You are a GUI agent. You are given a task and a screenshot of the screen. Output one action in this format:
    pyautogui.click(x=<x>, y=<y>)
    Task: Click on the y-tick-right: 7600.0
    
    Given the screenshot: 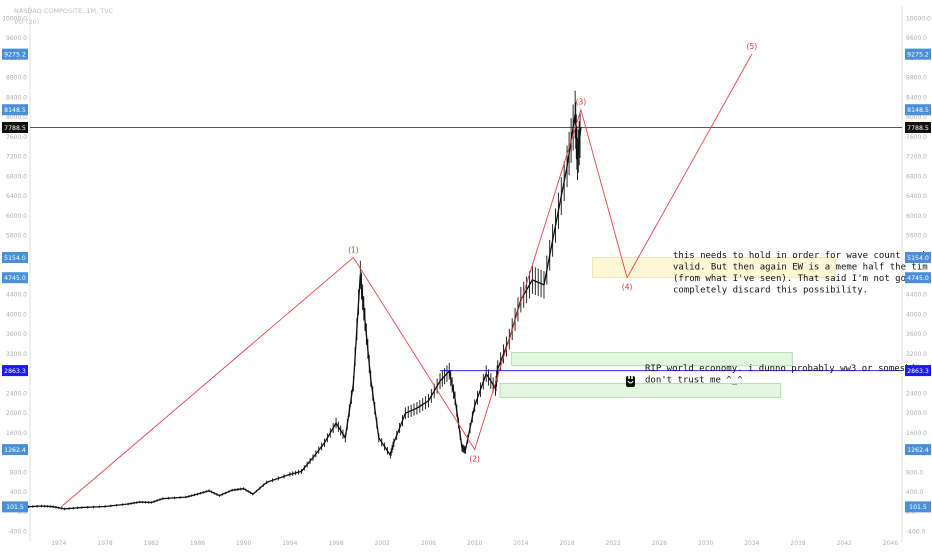 What is the action you would take?
    pyautogui.click(x=916, y=137)
    